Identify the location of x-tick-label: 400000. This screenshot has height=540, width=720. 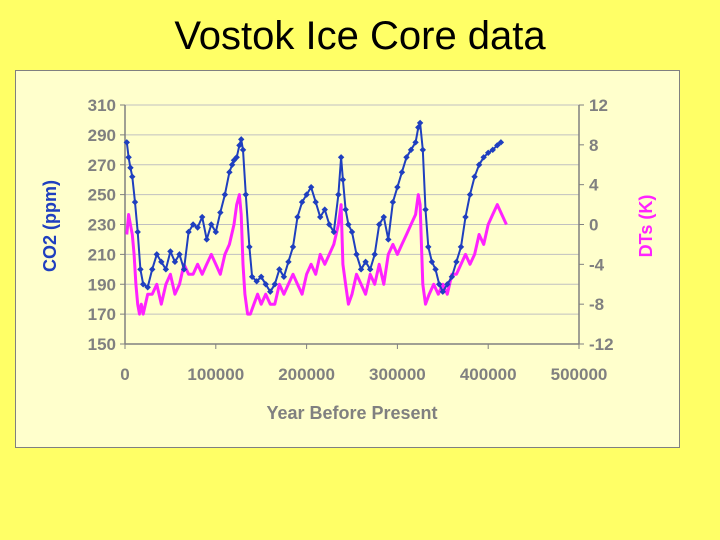
(488, 374).